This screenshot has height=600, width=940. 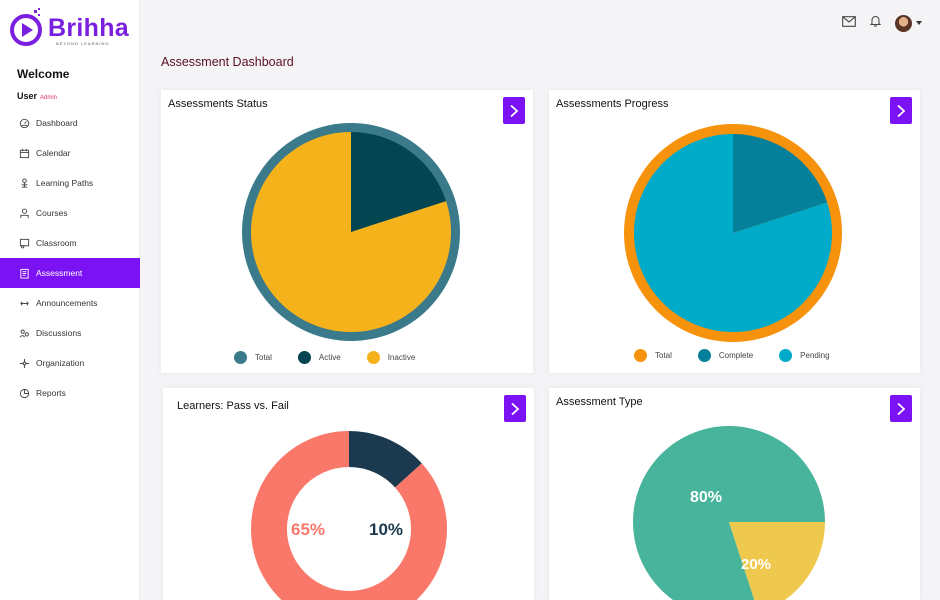 What do you see at coordinates (612, 104) in the screenshot?
I see `card-title: Assessments Progress` at bounding box center [612, 104].